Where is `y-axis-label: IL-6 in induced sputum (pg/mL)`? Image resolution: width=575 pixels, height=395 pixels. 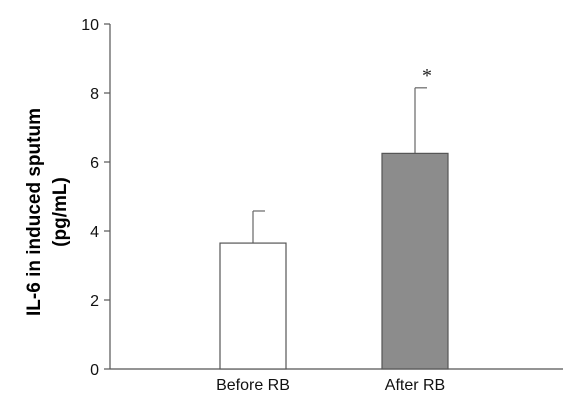 y-axis-label: IL-6 in induced sputum (pg/mL) is located at coordinates (47, 212).